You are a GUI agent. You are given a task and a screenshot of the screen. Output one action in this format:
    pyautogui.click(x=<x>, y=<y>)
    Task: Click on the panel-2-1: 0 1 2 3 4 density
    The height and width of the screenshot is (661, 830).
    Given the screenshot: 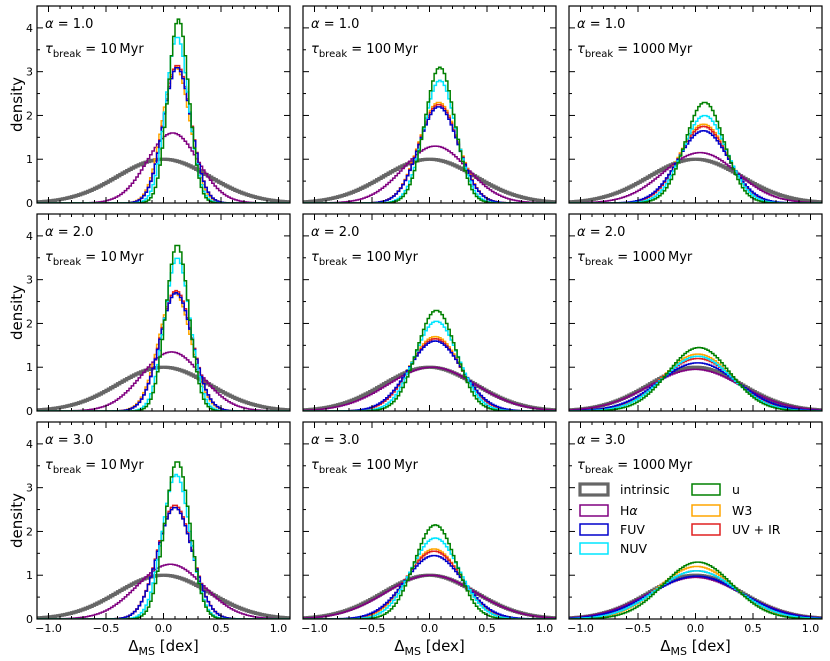 What is the action you would take?
    pyautogui.click(x=149, y=315)
    